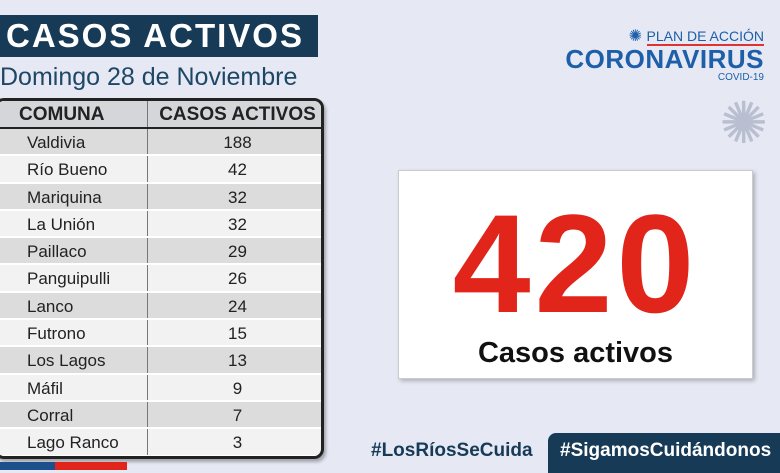  What do you see at coordinates (237, 334) in the screenshot?
I see `casos-cell: 15` at bounding box center [237, 334].